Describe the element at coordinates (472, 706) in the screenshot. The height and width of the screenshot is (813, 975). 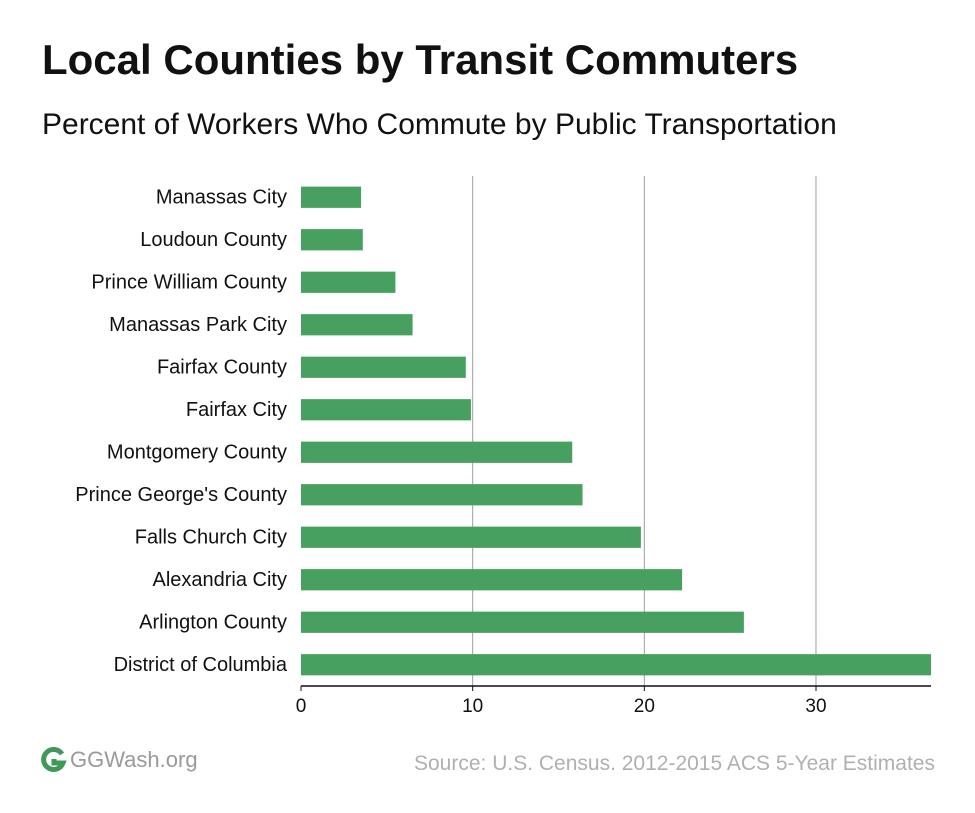
I see `x-tick-label: 10` at that location.